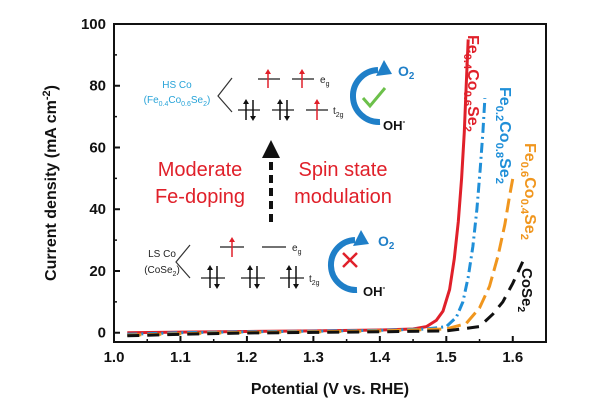 The height and width of the screenshot is (408, 592). I want to click on ls-co-formula: (CoSe2), so click(162, 271).